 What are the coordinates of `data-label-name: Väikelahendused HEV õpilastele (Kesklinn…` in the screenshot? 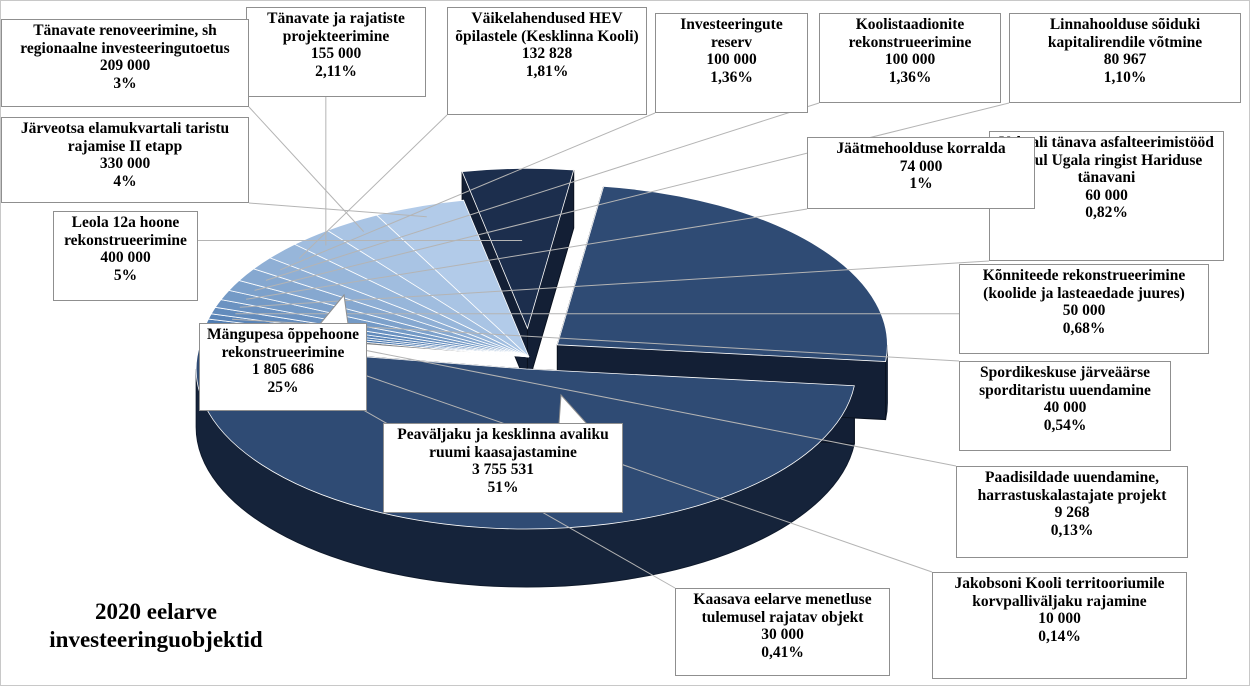 It's located at (547, 27).